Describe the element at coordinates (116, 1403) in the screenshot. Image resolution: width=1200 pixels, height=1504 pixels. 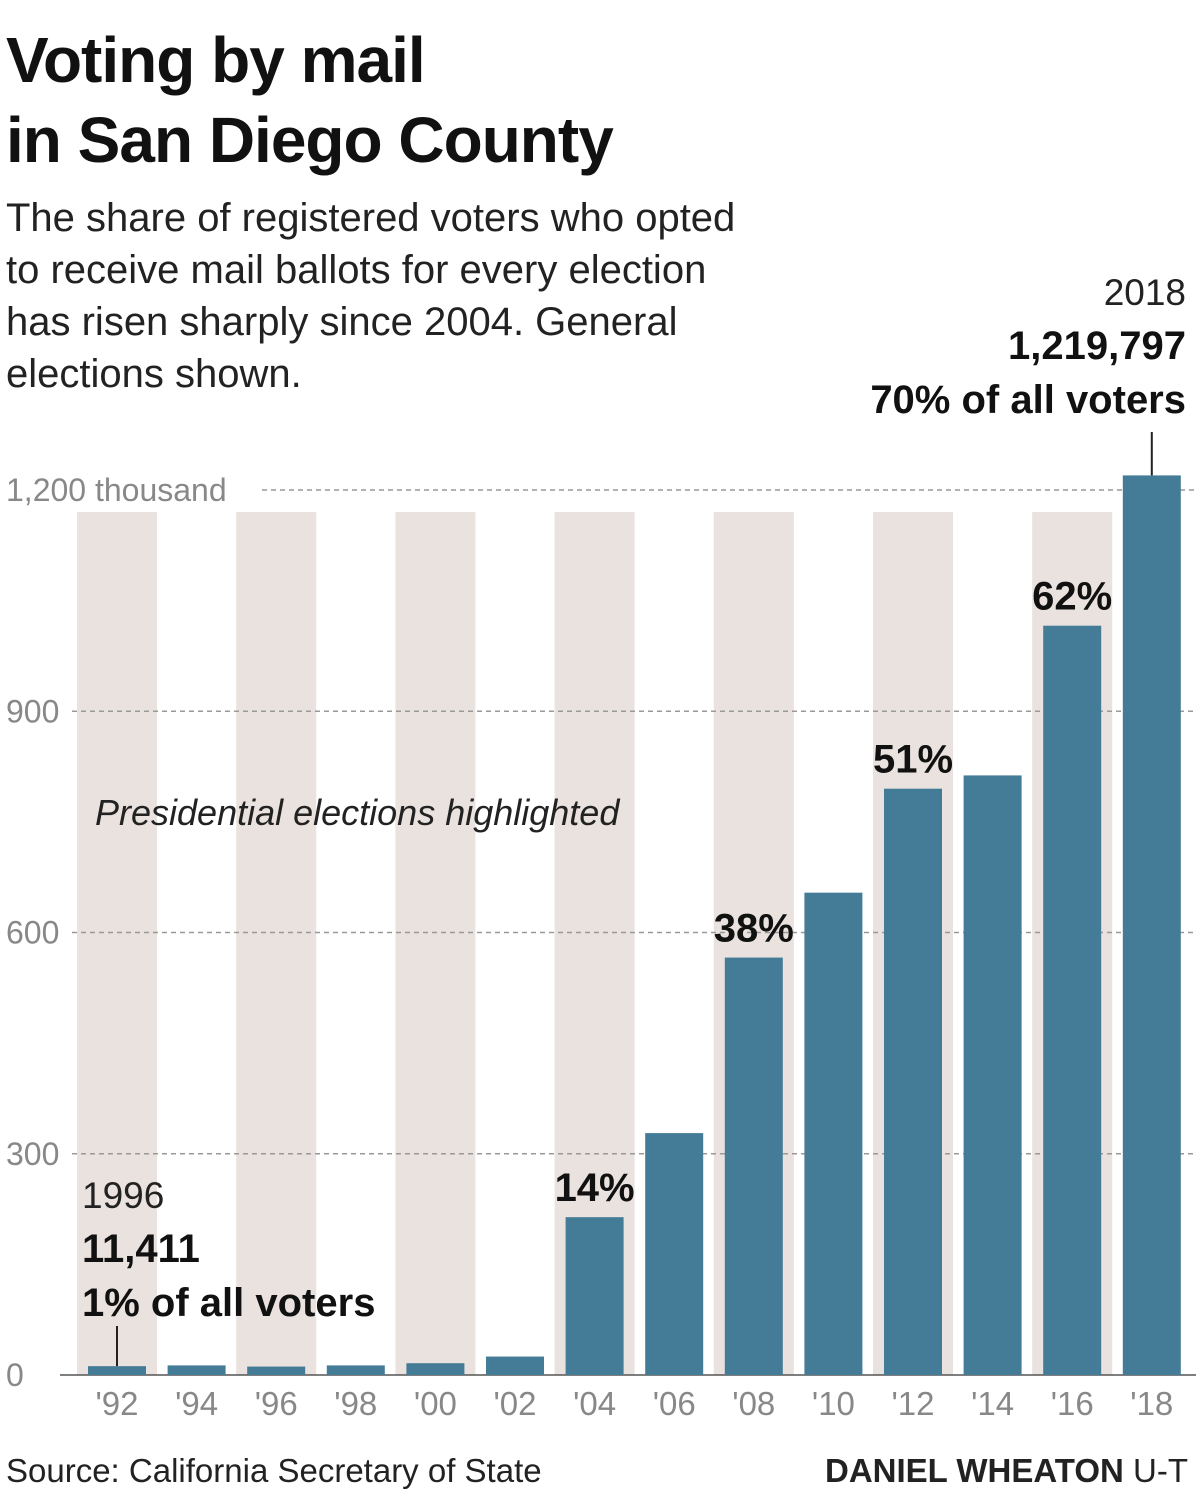
I see `x-tick-label: '92` at that location.